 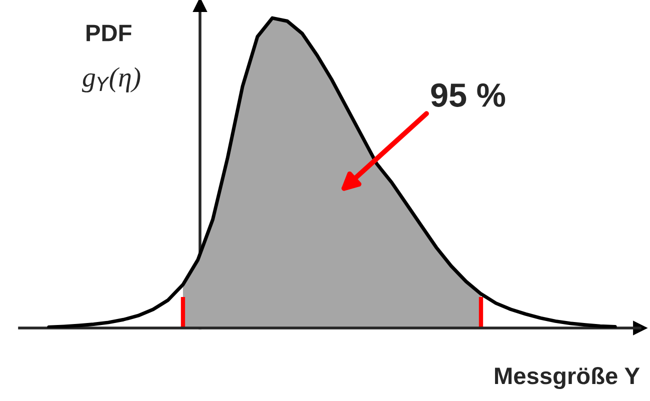 What do you see at coordinates (111, 58) in the screenshot?
I see `text: PDF g$_{Y}$(η)` at bounding box center [111, 58].